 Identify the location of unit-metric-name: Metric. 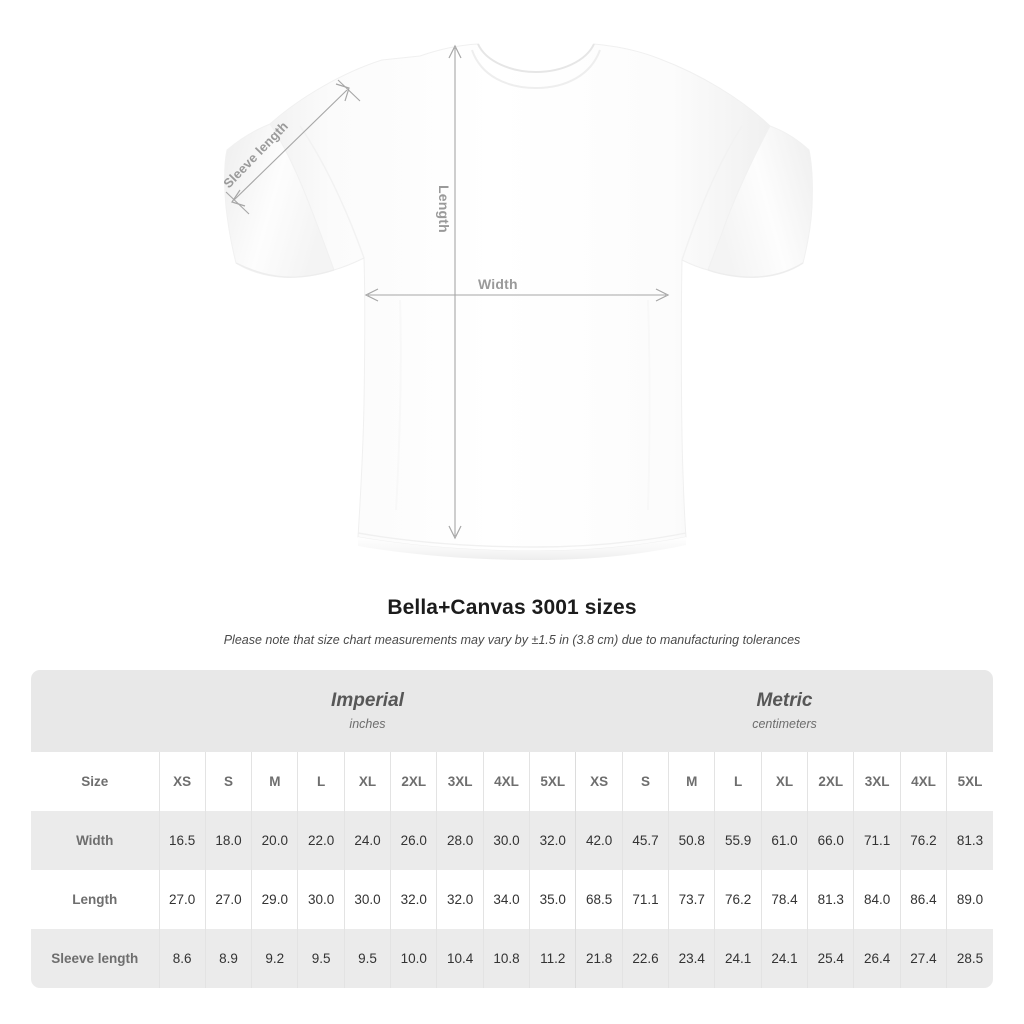
(784, 700).